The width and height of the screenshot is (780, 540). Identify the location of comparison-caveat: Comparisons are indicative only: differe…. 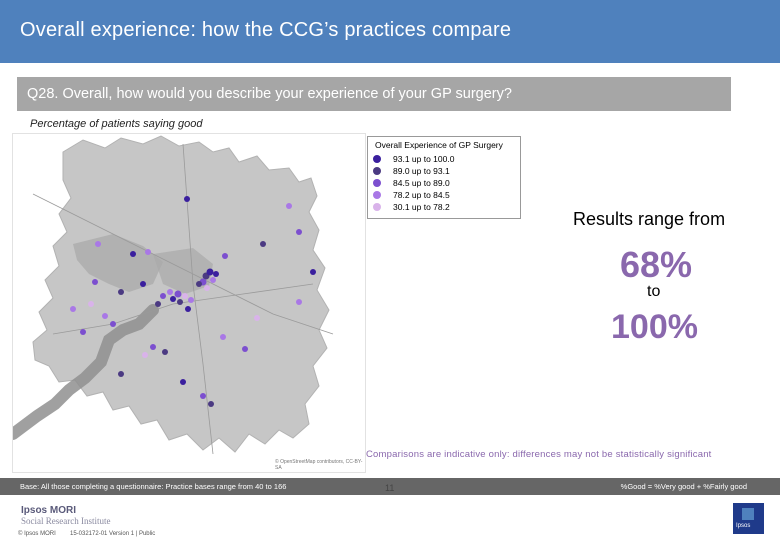
(539, 454).